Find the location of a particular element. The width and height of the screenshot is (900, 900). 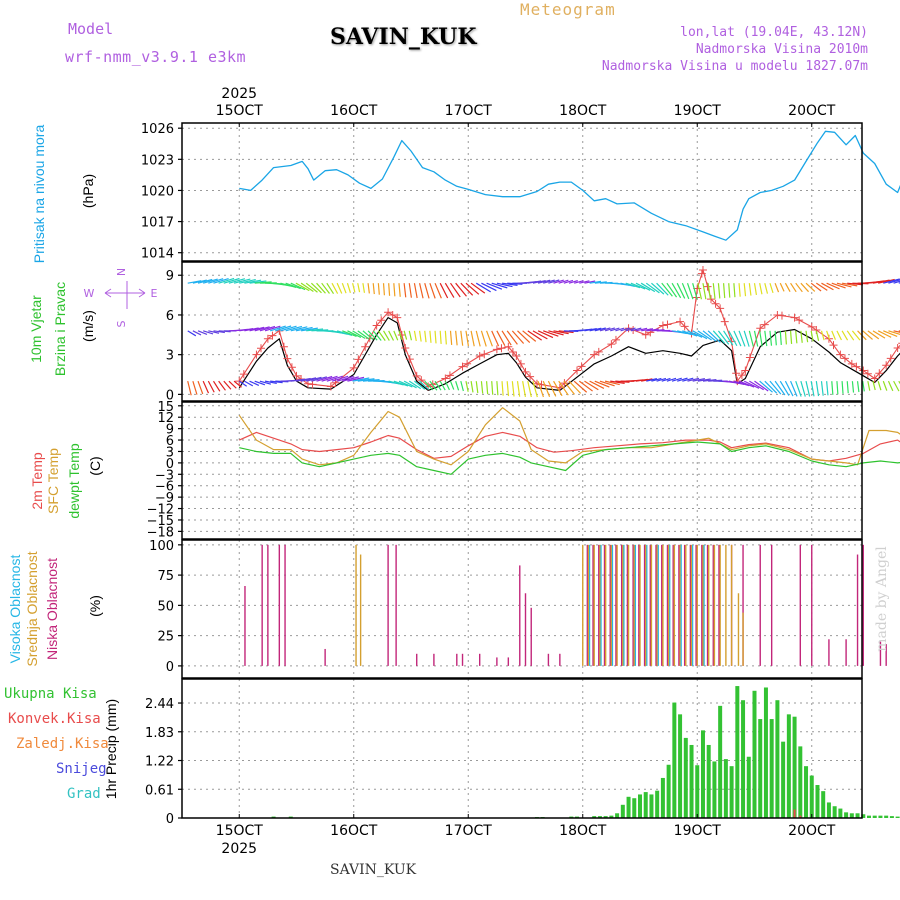

pressure-panel-frame is located at coordinates (522, 192).